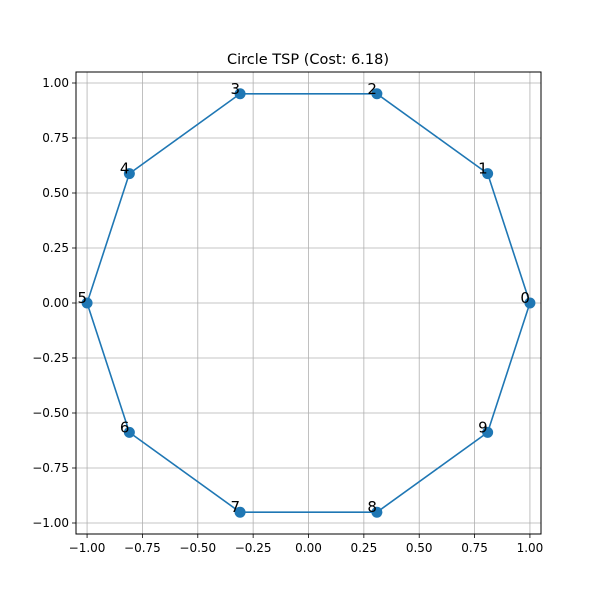  What do you see at coordinates (308, 548) in the screenshot?
I see `x-tick-label: 0.00` at bounding box center [308, 548].